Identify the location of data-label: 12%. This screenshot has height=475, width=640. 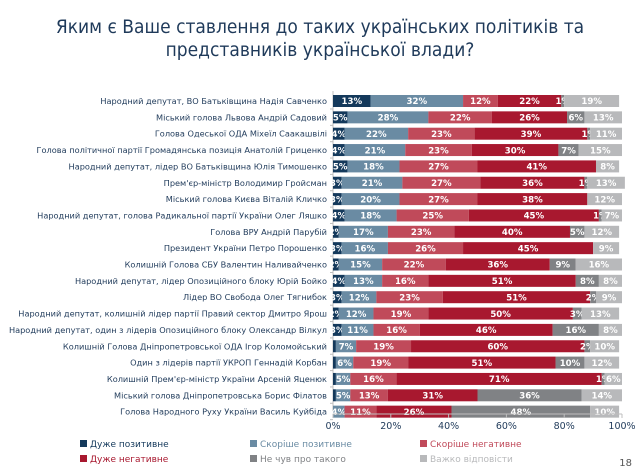
(480, 102).